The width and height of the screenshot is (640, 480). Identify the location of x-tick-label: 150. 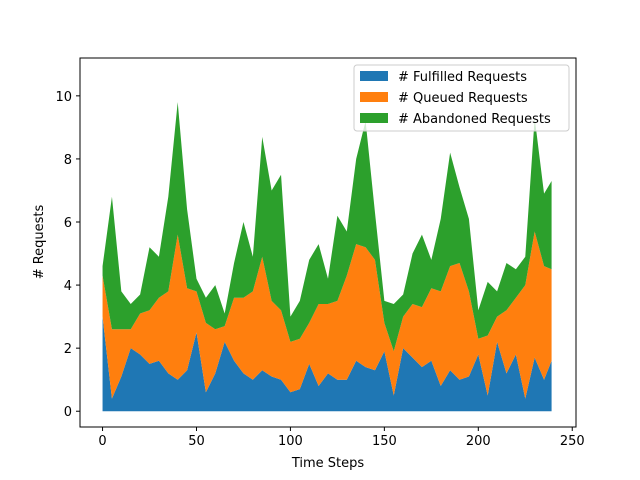
(384, 441).